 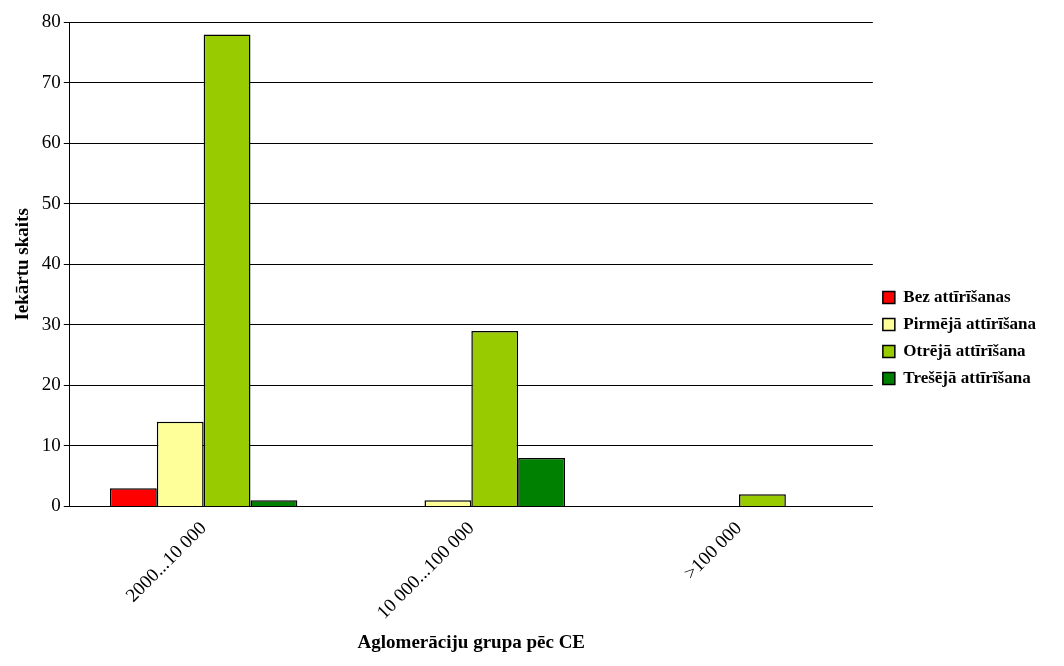 I want to click on legend-label: Bez attīrīšanas, so click(x=957, y=296).